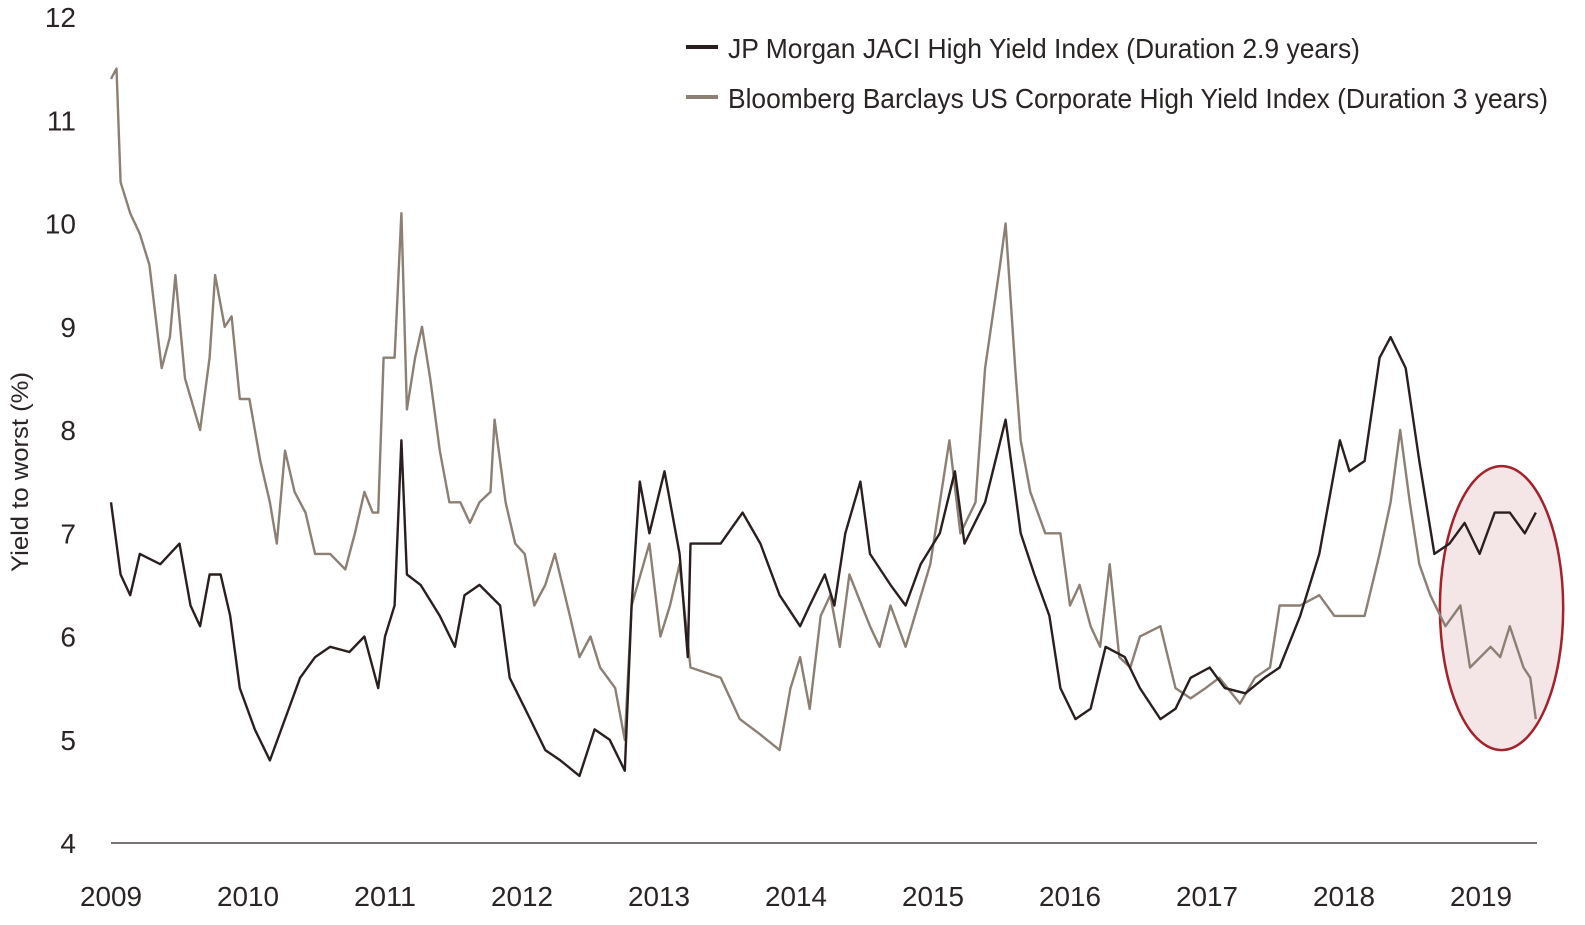 The height and width of the screenshot is (925, 1585). I want to click on y-tick-label: 8, so click(68, 430).